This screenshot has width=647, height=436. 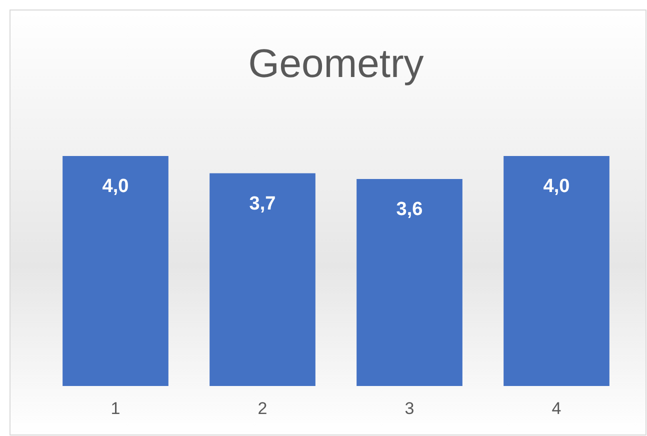 I want to click on x-tick-label: 1, so click(x=115, y=408).